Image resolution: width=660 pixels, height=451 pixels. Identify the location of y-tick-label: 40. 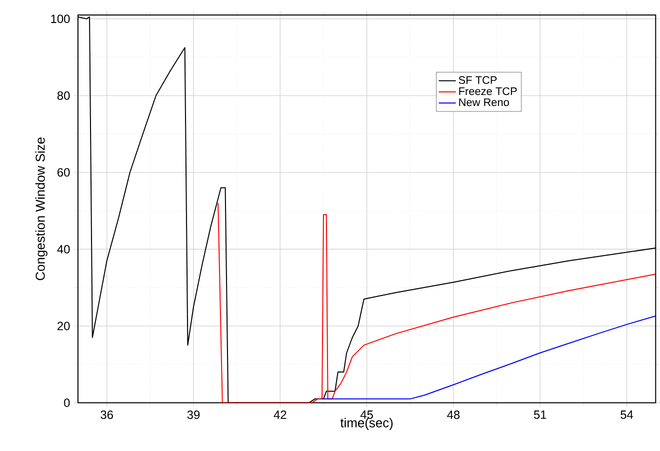
(63, 249).